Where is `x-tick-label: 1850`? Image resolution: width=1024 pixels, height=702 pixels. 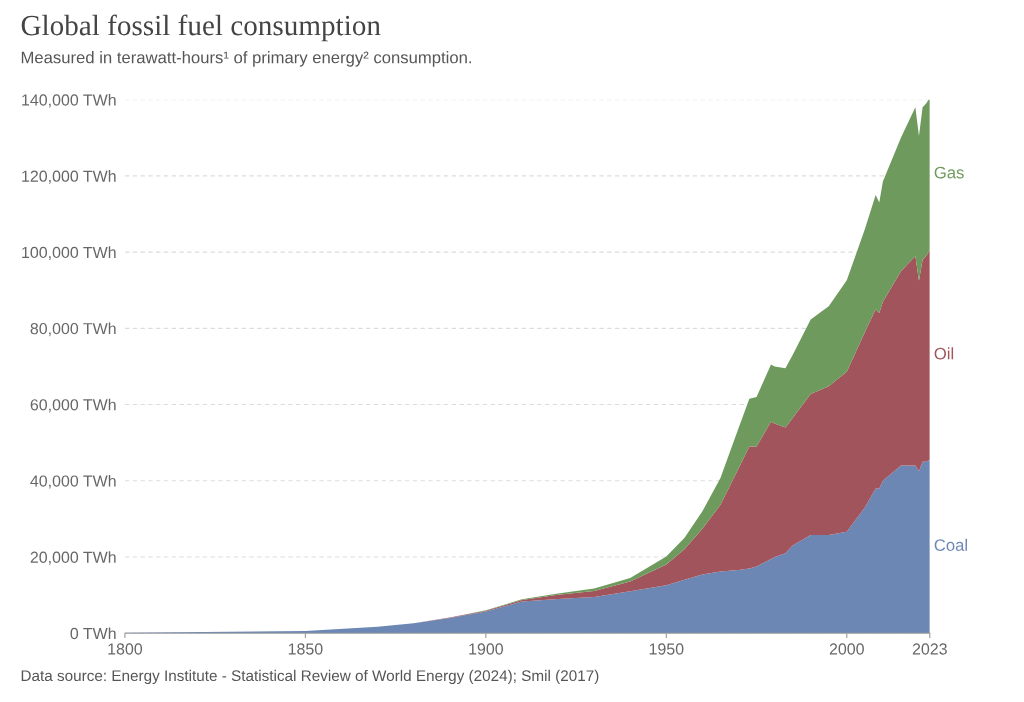 x-tick-label: 1850 is located at coordinates (305, 649).